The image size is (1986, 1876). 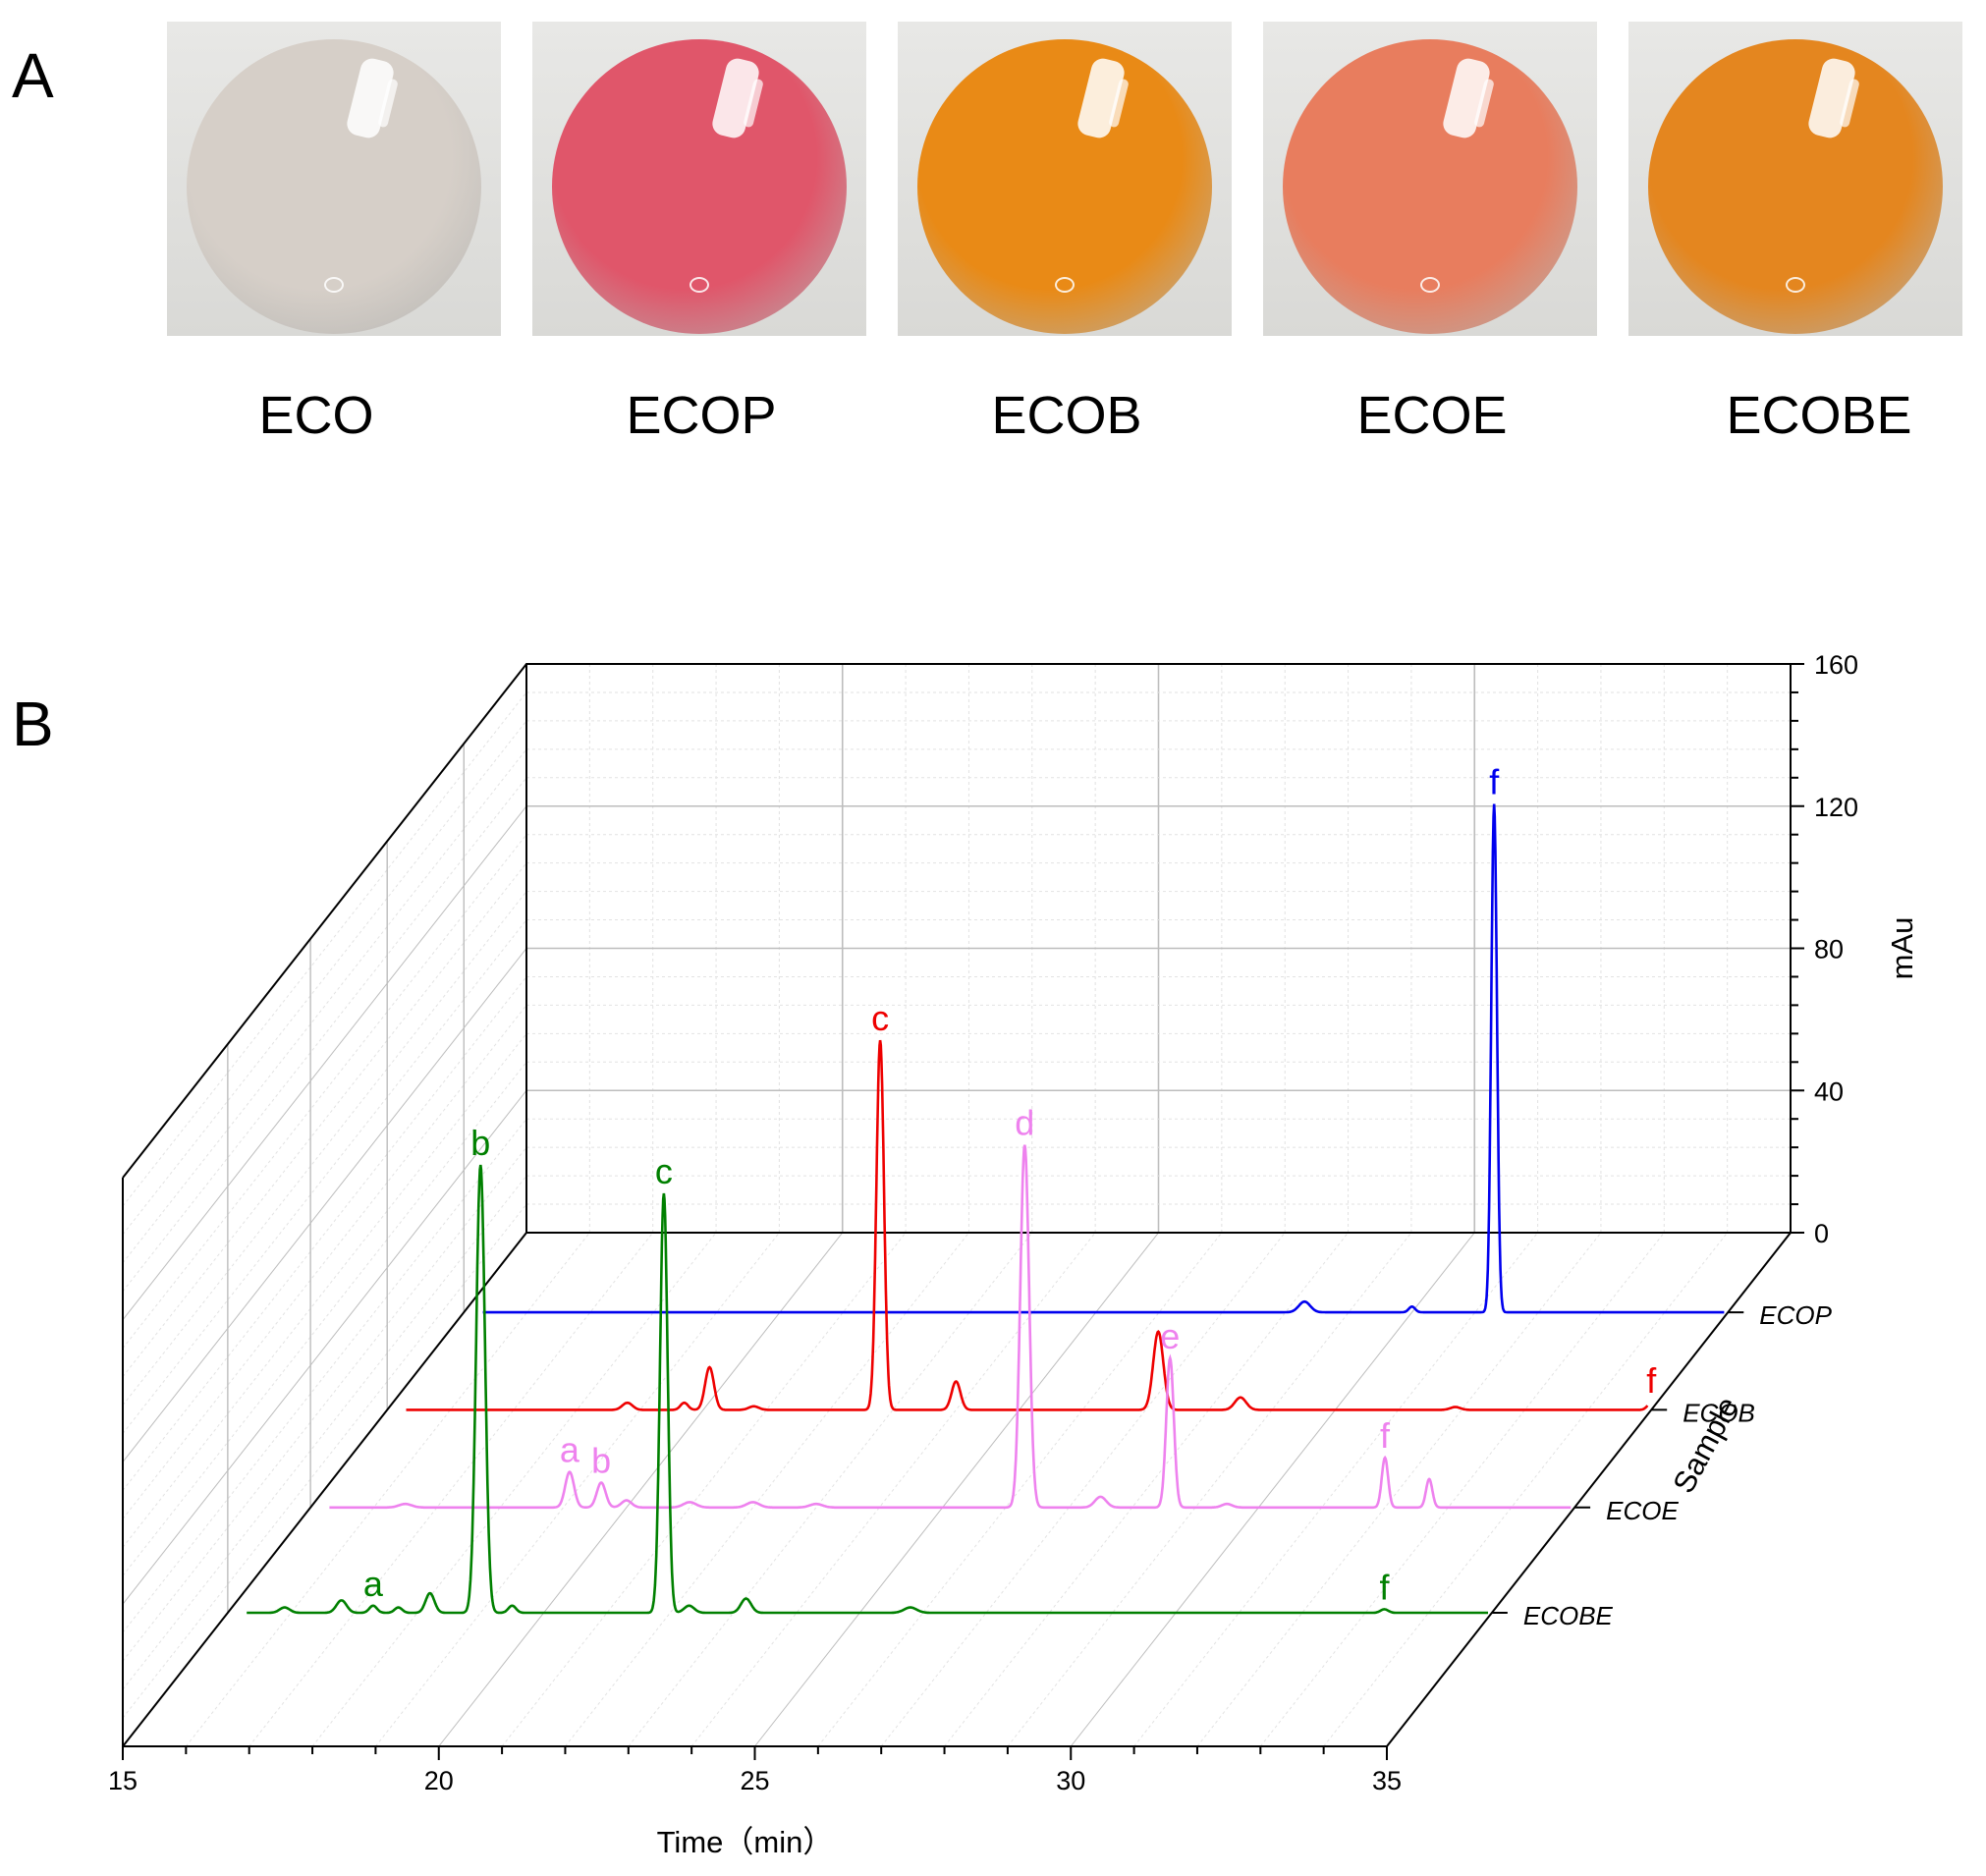 I want to click on flask-photo-ecop, so click(x=699, y=179).